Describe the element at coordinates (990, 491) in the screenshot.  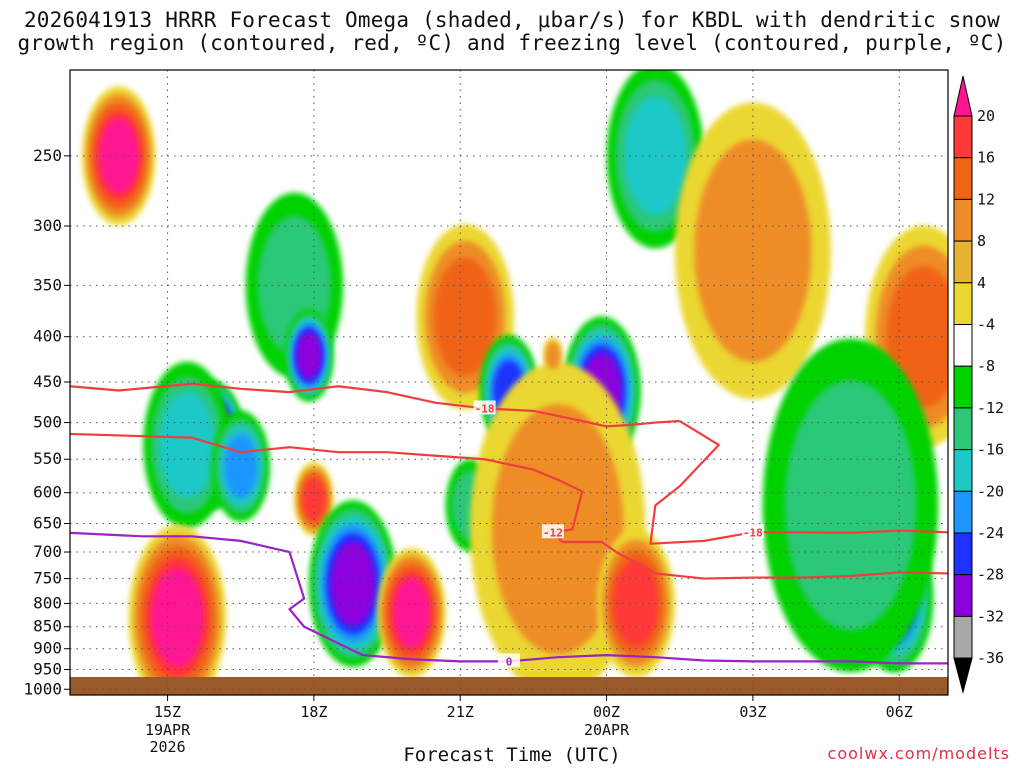
I see `colorbar-tick-label: -20` at that location.